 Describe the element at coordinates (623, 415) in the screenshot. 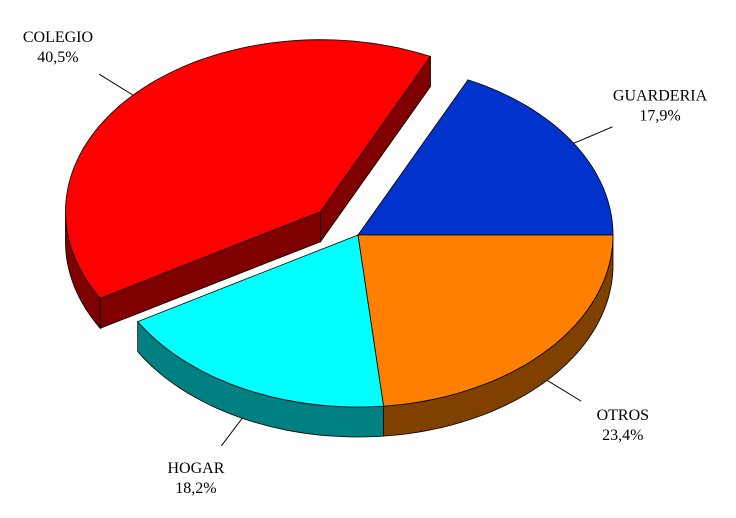

I see `slice-label: OTROS` at that location.